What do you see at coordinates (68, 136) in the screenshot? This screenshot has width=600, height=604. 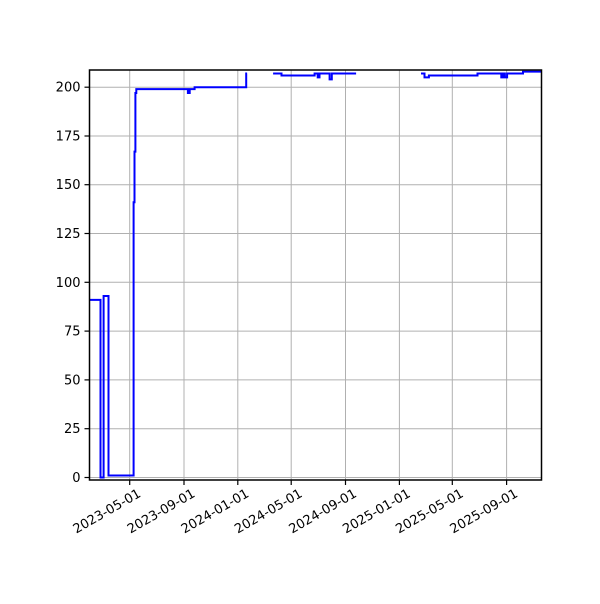 I see `y-tick-label: 175` at bounding box center [68, 136].